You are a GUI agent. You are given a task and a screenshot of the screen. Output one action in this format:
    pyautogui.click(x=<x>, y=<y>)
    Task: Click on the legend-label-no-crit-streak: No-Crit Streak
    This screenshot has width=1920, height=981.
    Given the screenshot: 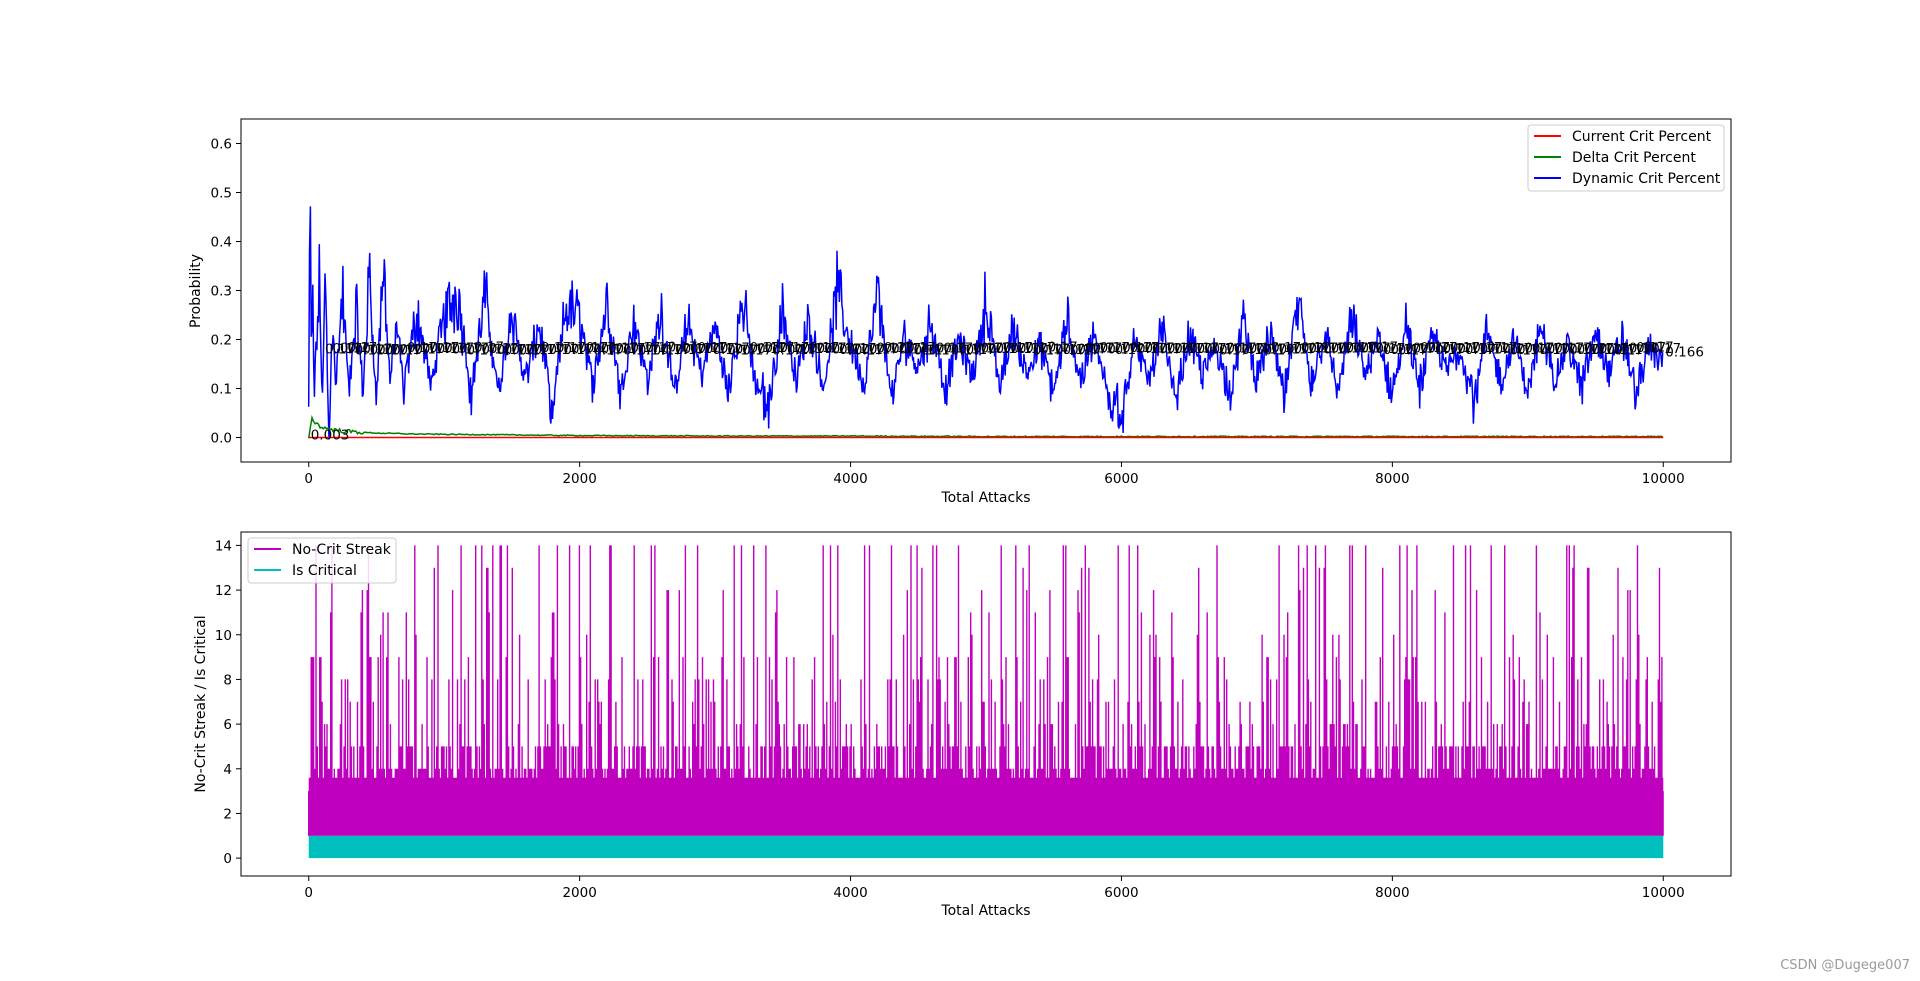 What is the action you would take?
    pyautogui.click(x=342, y=550)
    